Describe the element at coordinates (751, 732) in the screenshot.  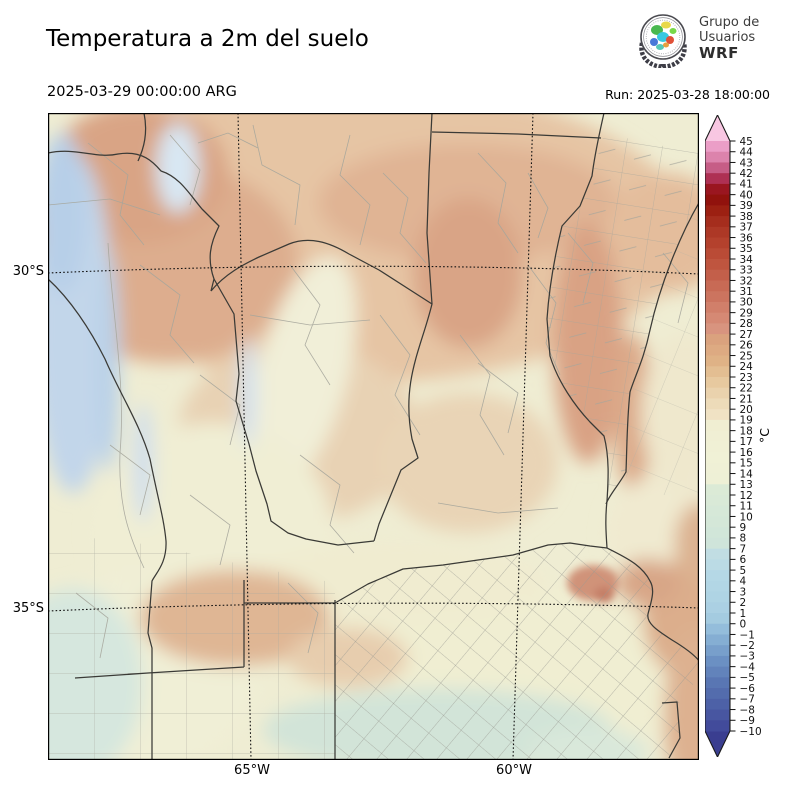
I see `colorbar-tick-label: −10` at that location.